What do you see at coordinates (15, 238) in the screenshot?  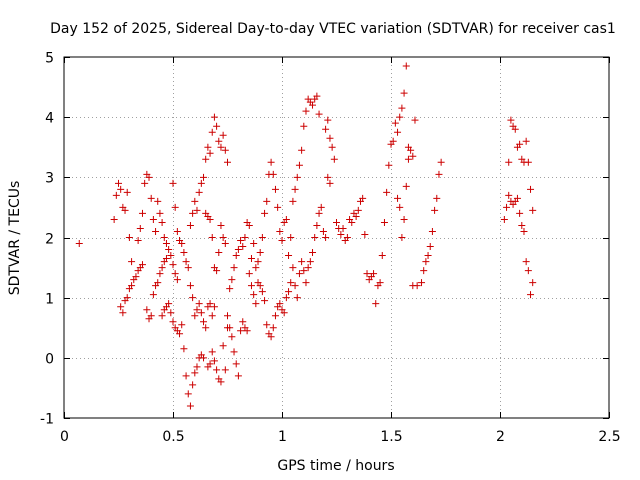 I see `y-axis-title: SDTVAR / TECUs` at bounding box center [15, 238].